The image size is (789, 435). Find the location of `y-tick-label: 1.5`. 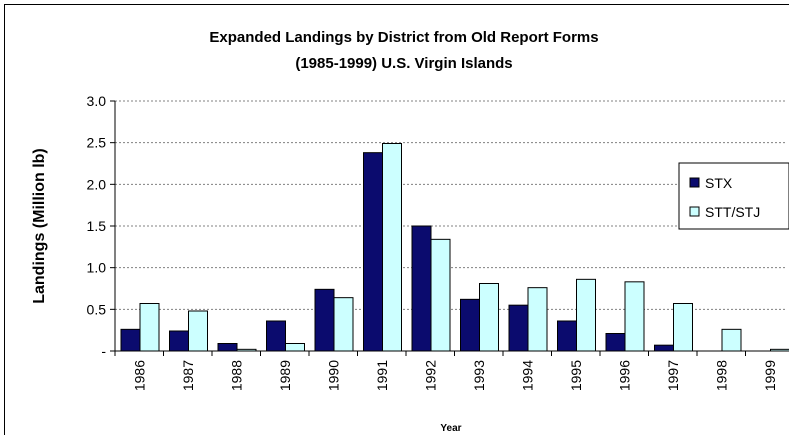

y-tick-label: 1.5 is located at coordinates (97, 226).